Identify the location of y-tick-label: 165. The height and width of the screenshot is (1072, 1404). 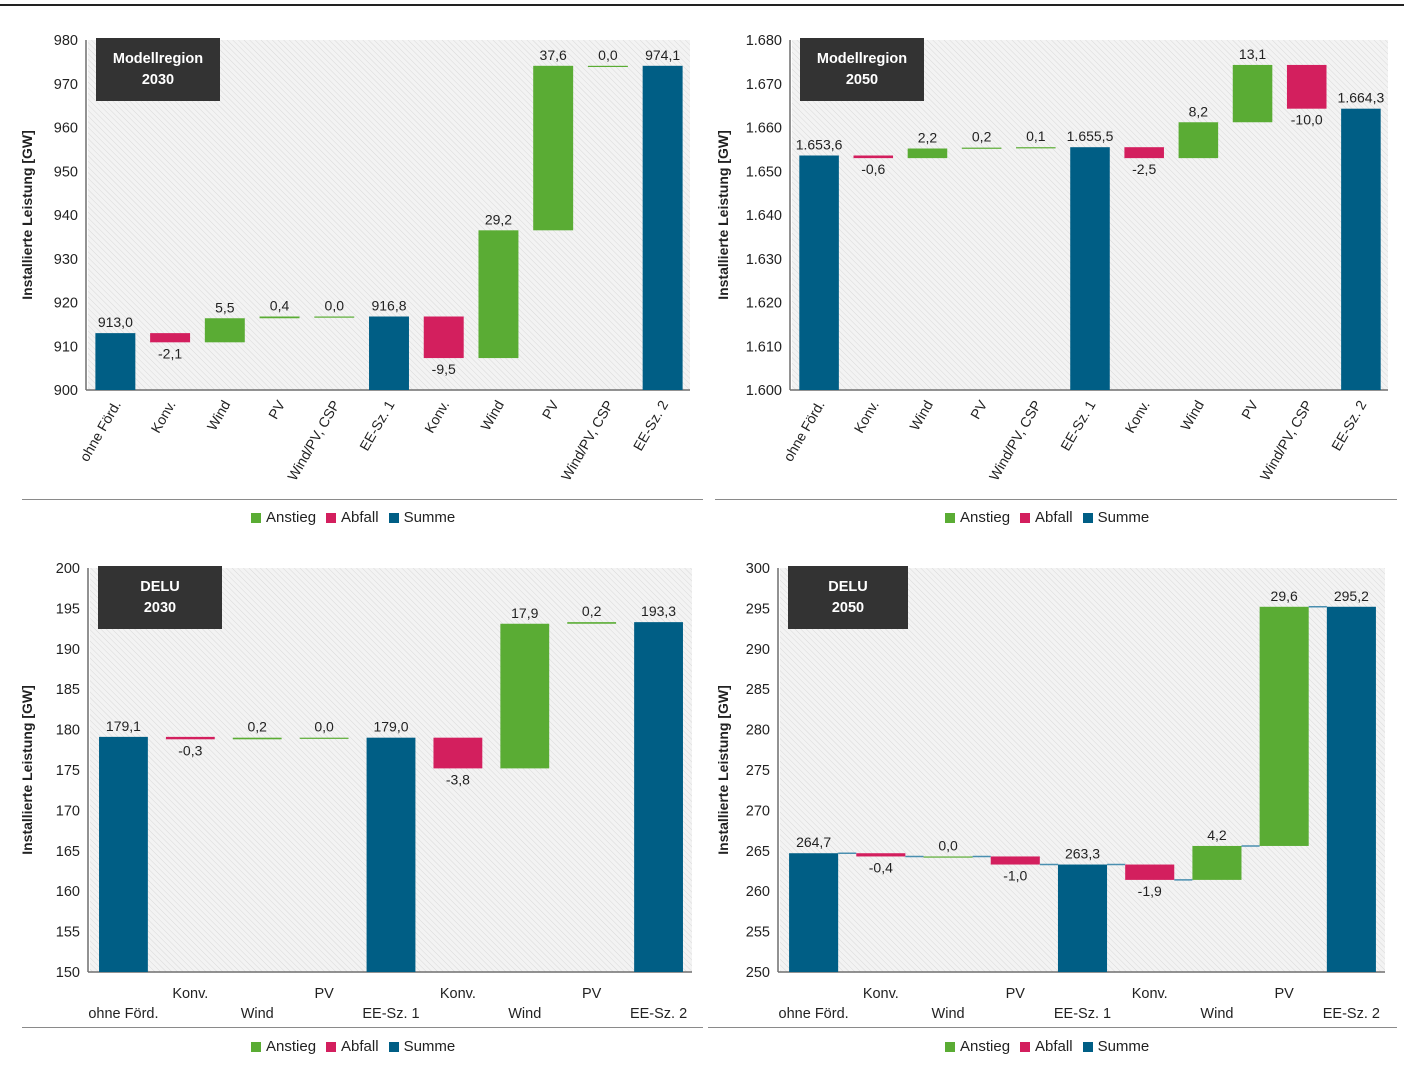
(68, 852).